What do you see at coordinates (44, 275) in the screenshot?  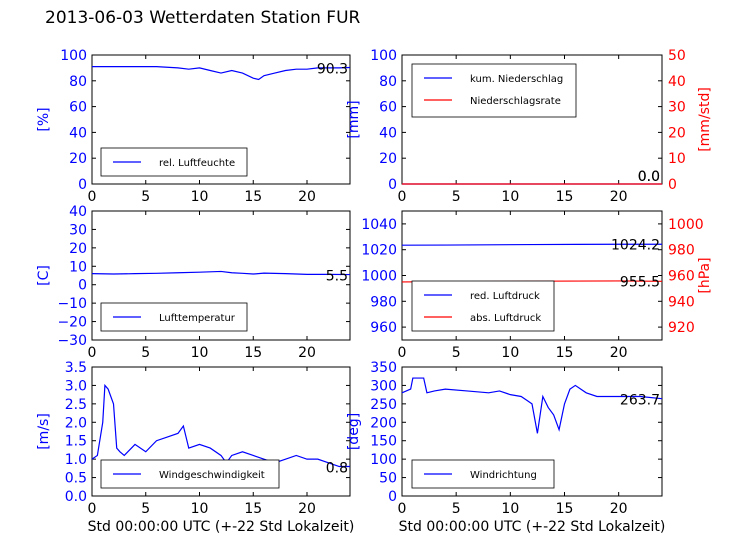 I see `y-axis-label: [C]` at bounding box center [44, 275].